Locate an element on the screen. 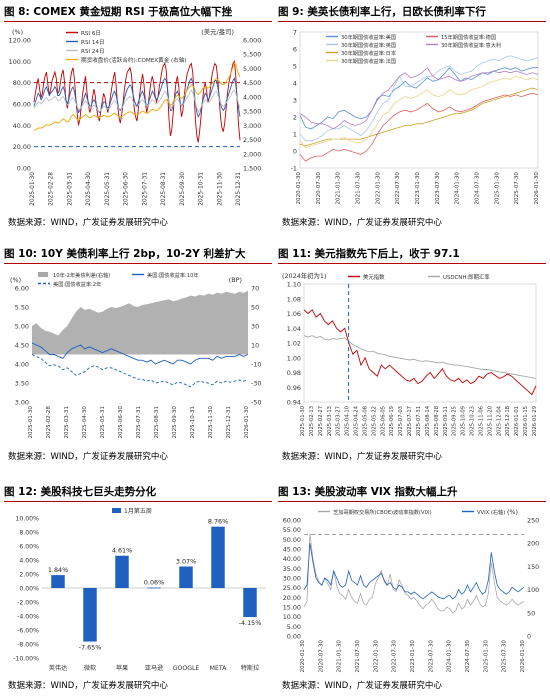 The image size is (550, 697). y-tick-label: 60.00 is located at coordinates (22, 105).